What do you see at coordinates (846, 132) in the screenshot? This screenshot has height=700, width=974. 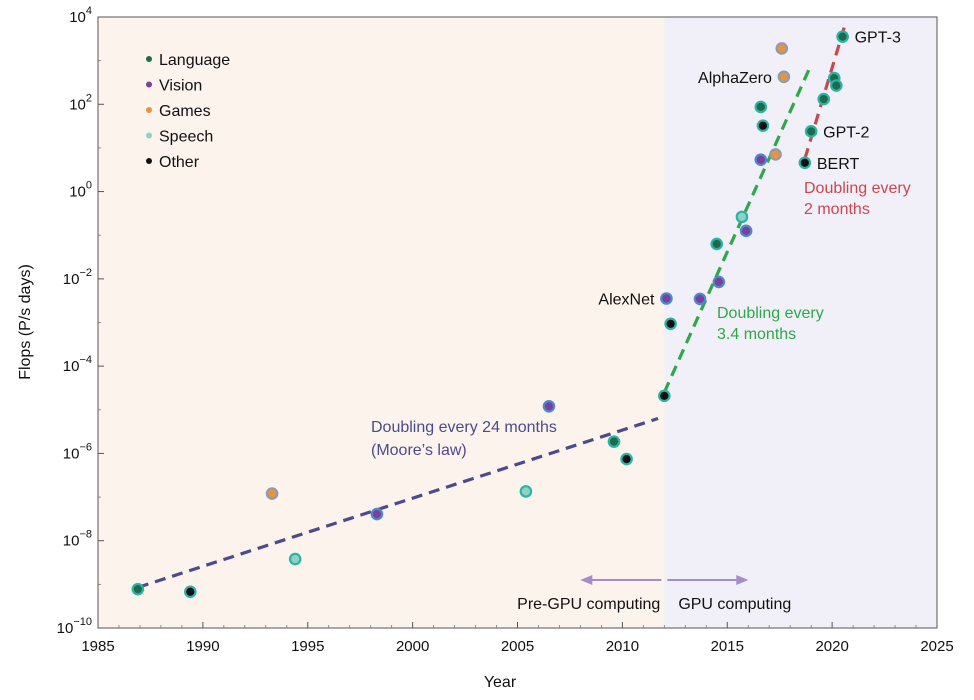 I see `point-label-gpt-2: GPT-2` at bounding box center [846, 132].